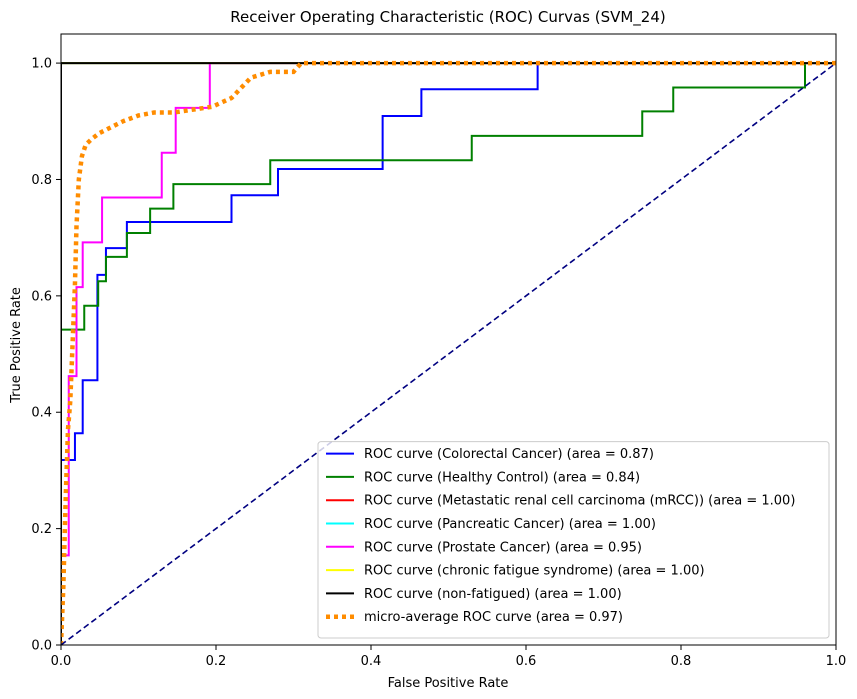 The width and height of the screenshot is (857, 699). Describe the element at coordinates (493, 594) in the screenshot. I see `legend-entry-label: ROC curve (non-fatigued) (area = 1.00)` at that location.